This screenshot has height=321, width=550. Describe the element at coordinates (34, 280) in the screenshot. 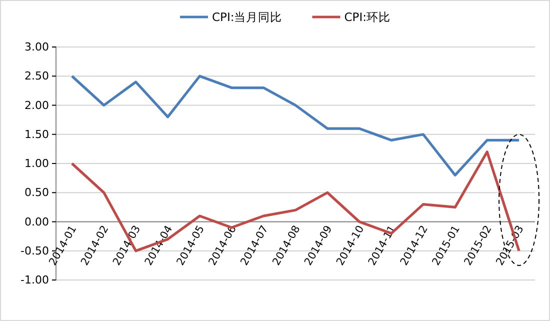

I see `y-tick-label: -1.00` at that location.